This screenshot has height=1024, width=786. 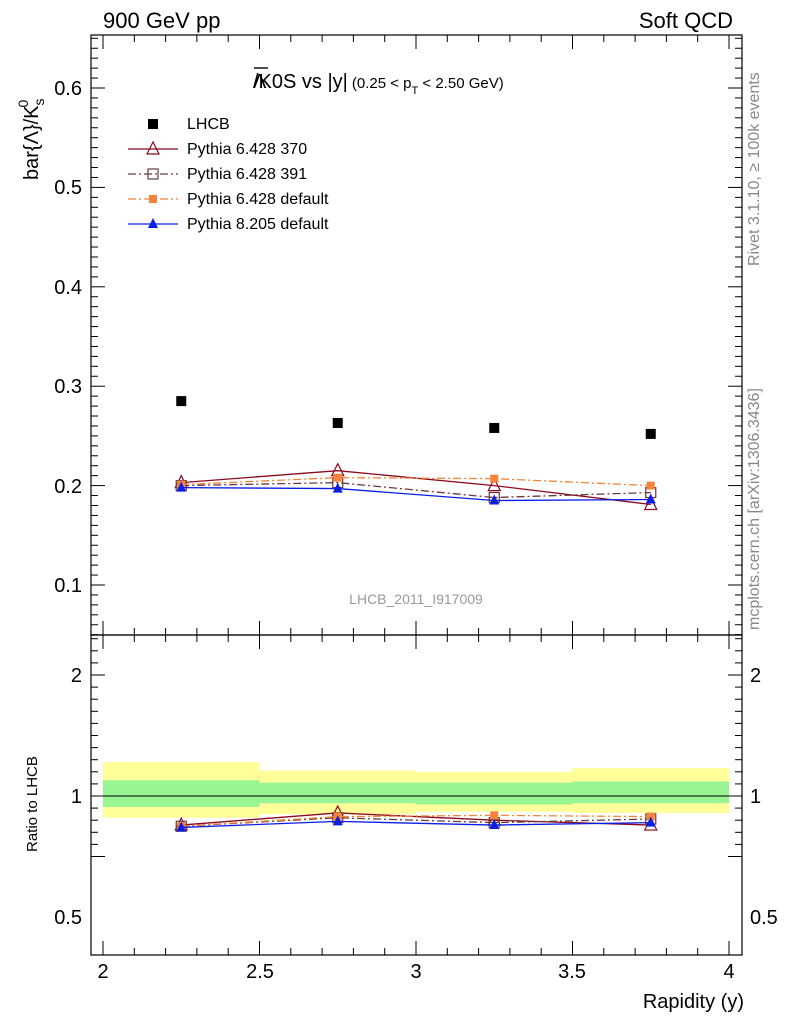 What do you see at coordinates (68, 337) in the screenshot?
I see `main-y-tick-labels: 0.1 0.2 0.3 0.4 0.5 0.6` at bounding box center [68, 337].